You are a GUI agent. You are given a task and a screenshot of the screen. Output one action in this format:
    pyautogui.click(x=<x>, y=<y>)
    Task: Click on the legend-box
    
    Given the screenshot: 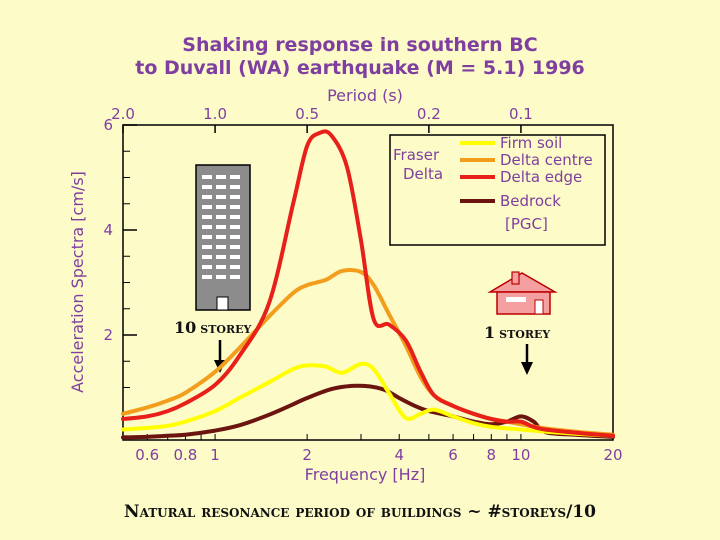 What is the action you would take?
    pyautogui.click(x=497, y=190)
    